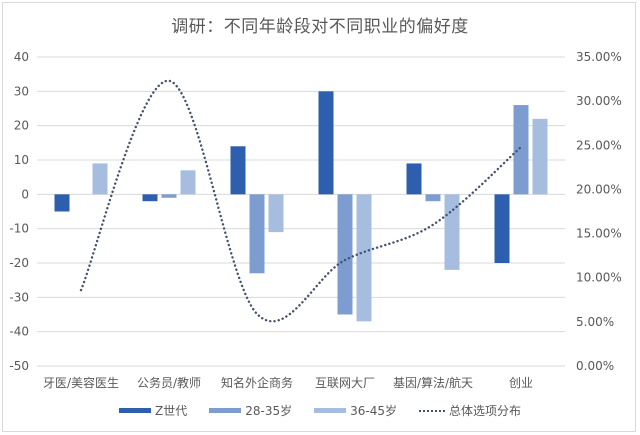 Image resolution: width=640 pixels, height=435 pixels. I want to click on y-tick-label: -40, so click(19, 332).